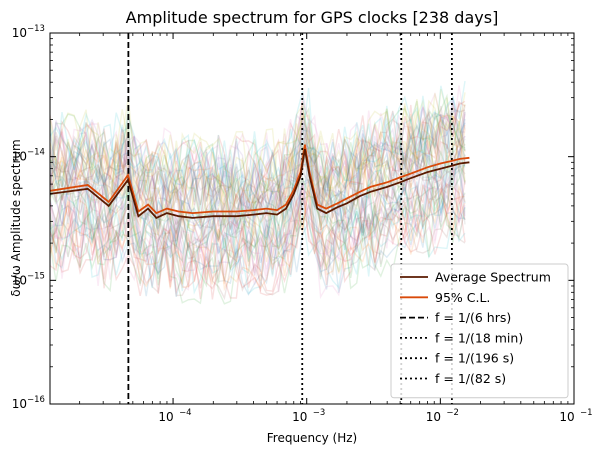 This screenshot has width=600, height=454. Describe the element at coordinates (586, 413) in the screenshot. I see `x-tick-exponent: −1` at that location.